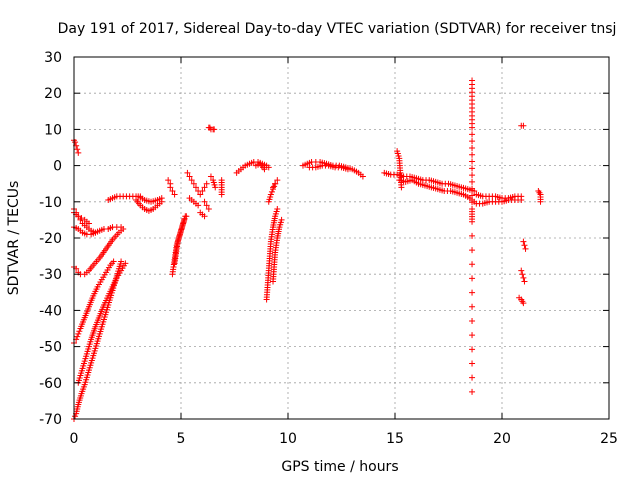 This screenshot has width=640, height=480. Describe the element at coordinates (57, 167) in the screenshot. I see `y-tick-label: 0` at that location.